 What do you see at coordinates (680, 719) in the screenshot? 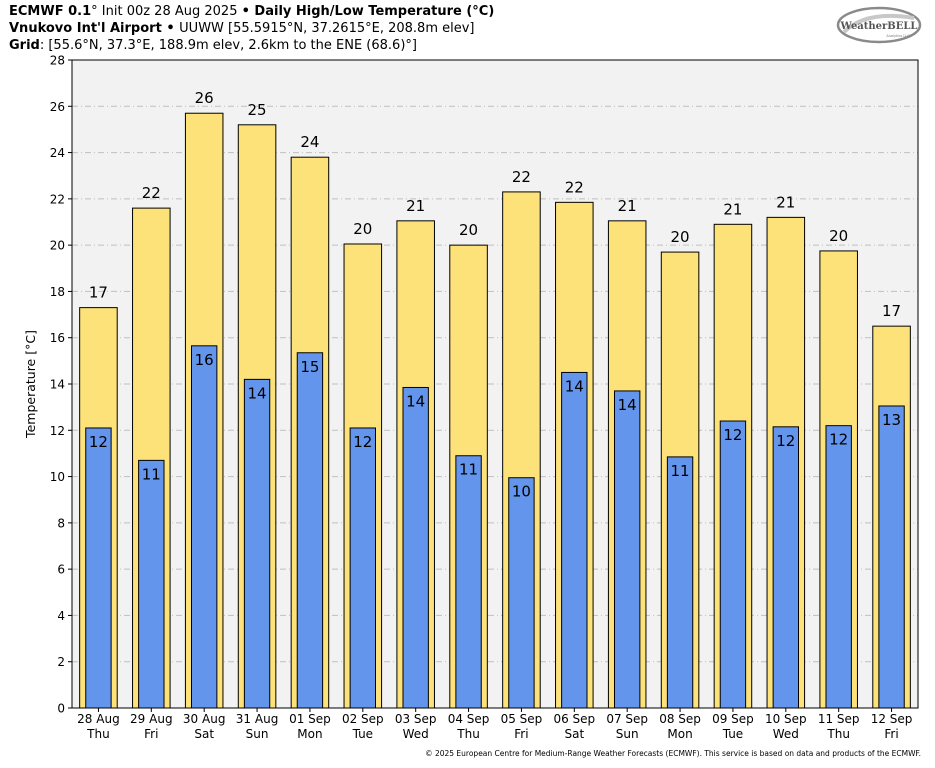
I see `x-tick-date: 08 Sep` at bounding box center [680, 719].